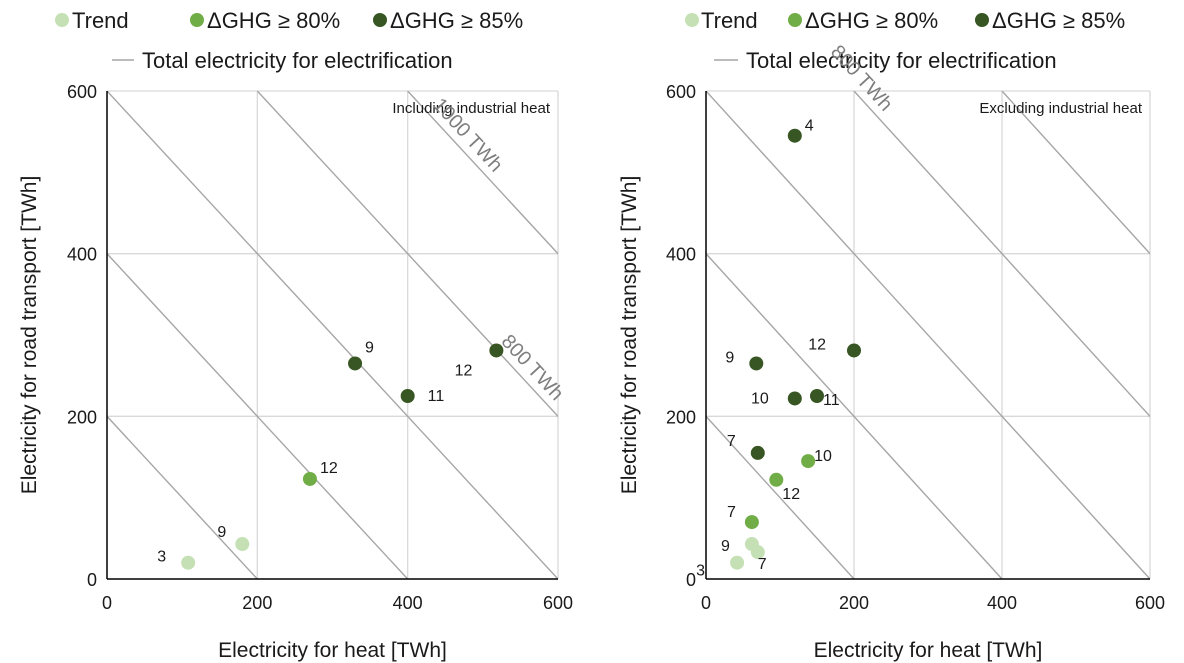 The width and height of the screenshot is (1184, 663). I want to click on series-0: 39, so click(203, 547).